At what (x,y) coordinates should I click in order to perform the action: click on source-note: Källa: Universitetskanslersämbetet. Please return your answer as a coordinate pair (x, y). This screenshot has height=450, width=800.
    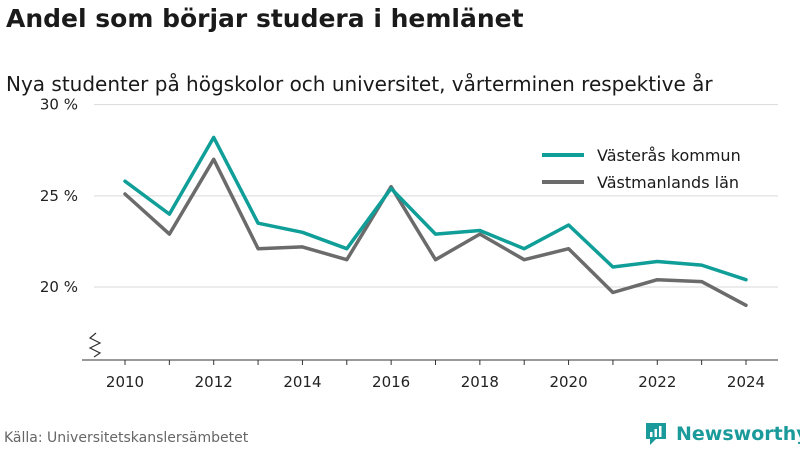
    Looking at the image, I should click on (126, 438).